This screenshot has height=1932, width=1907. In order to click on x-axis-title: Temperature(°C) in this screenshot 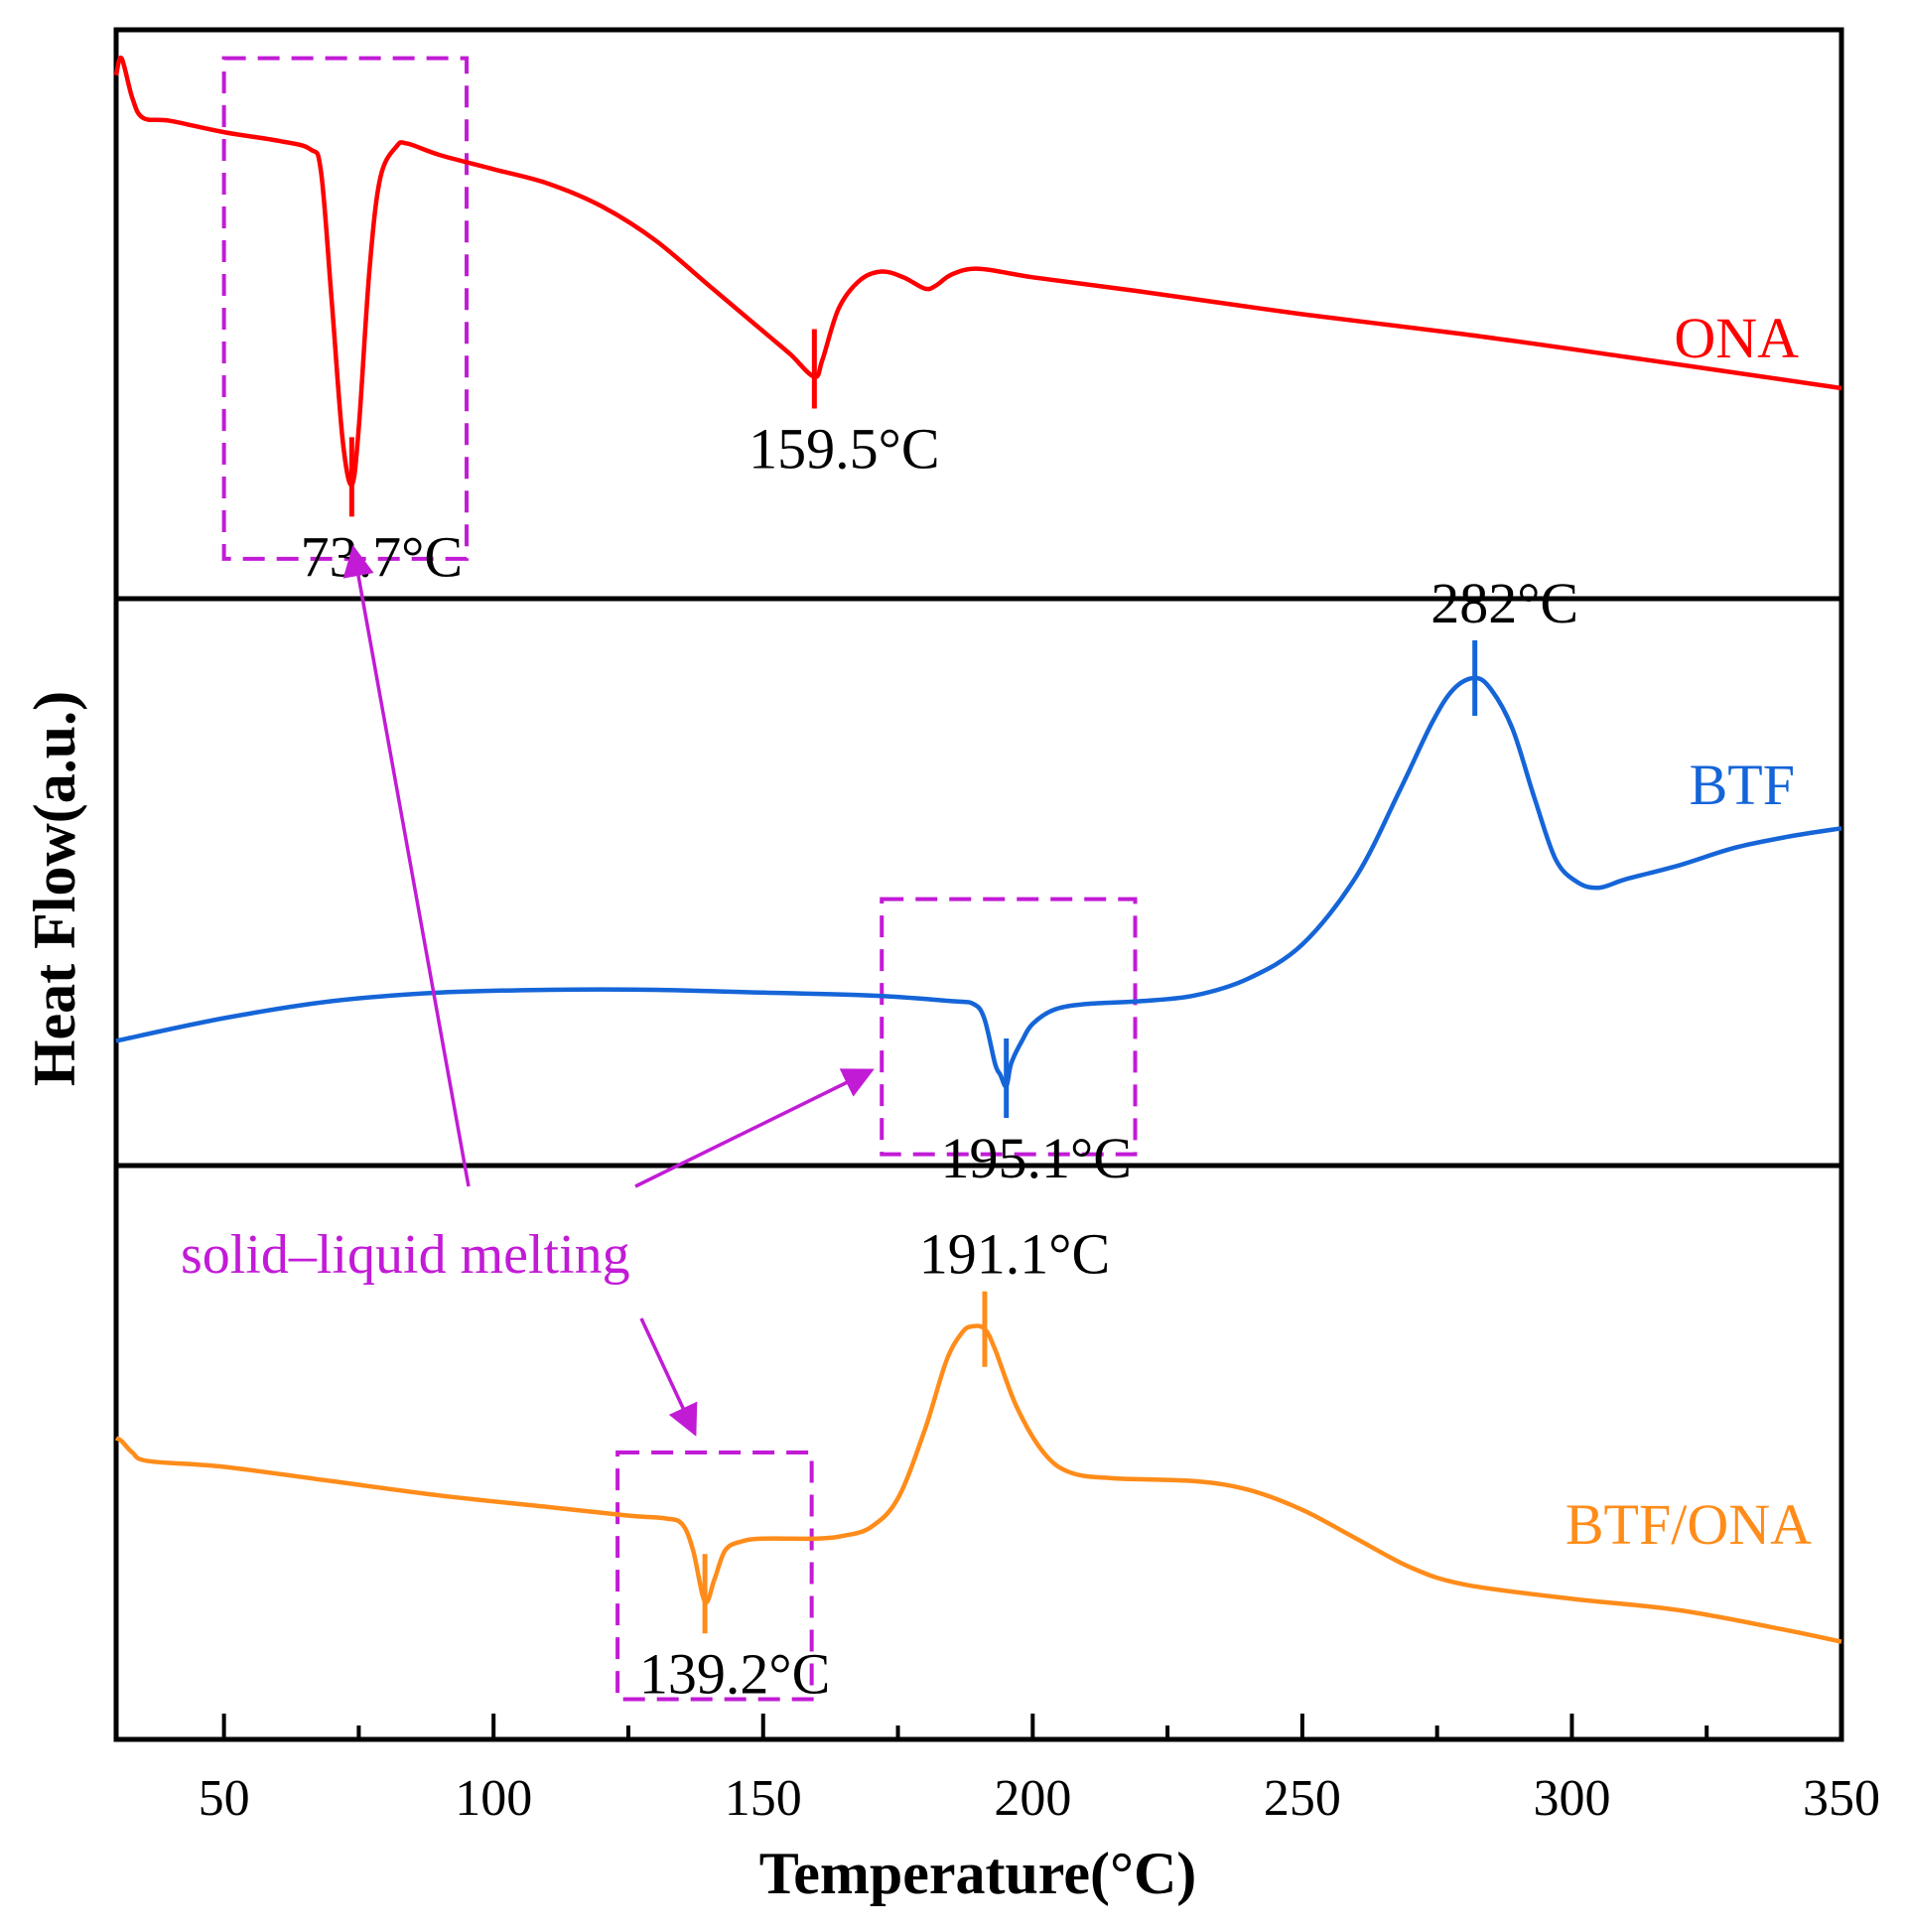, I will do `click(978, 1873)`.